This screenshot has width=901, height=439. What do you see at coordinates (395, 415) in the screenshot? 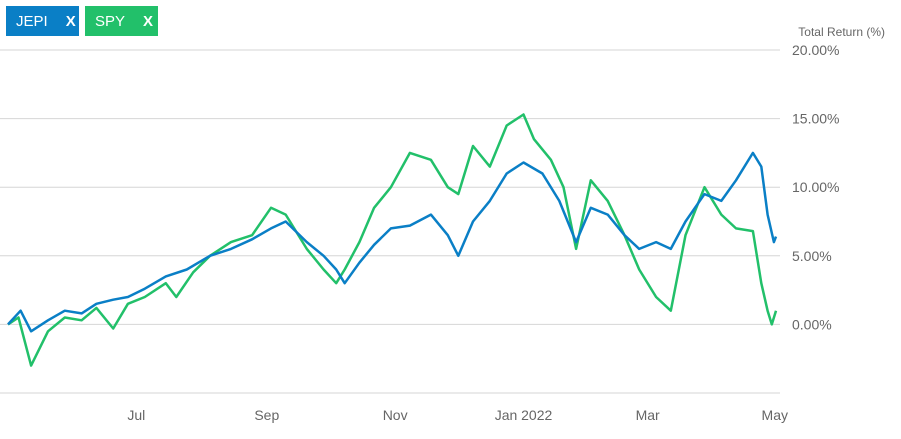
I see `x-tick-label: Nov` at bounding box center [395, 415].